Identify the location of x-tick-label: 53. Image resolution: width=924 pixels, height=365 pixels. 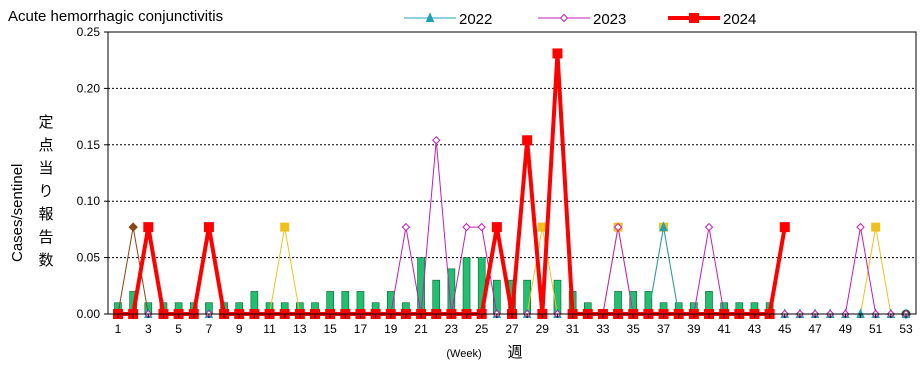
(906, 329).